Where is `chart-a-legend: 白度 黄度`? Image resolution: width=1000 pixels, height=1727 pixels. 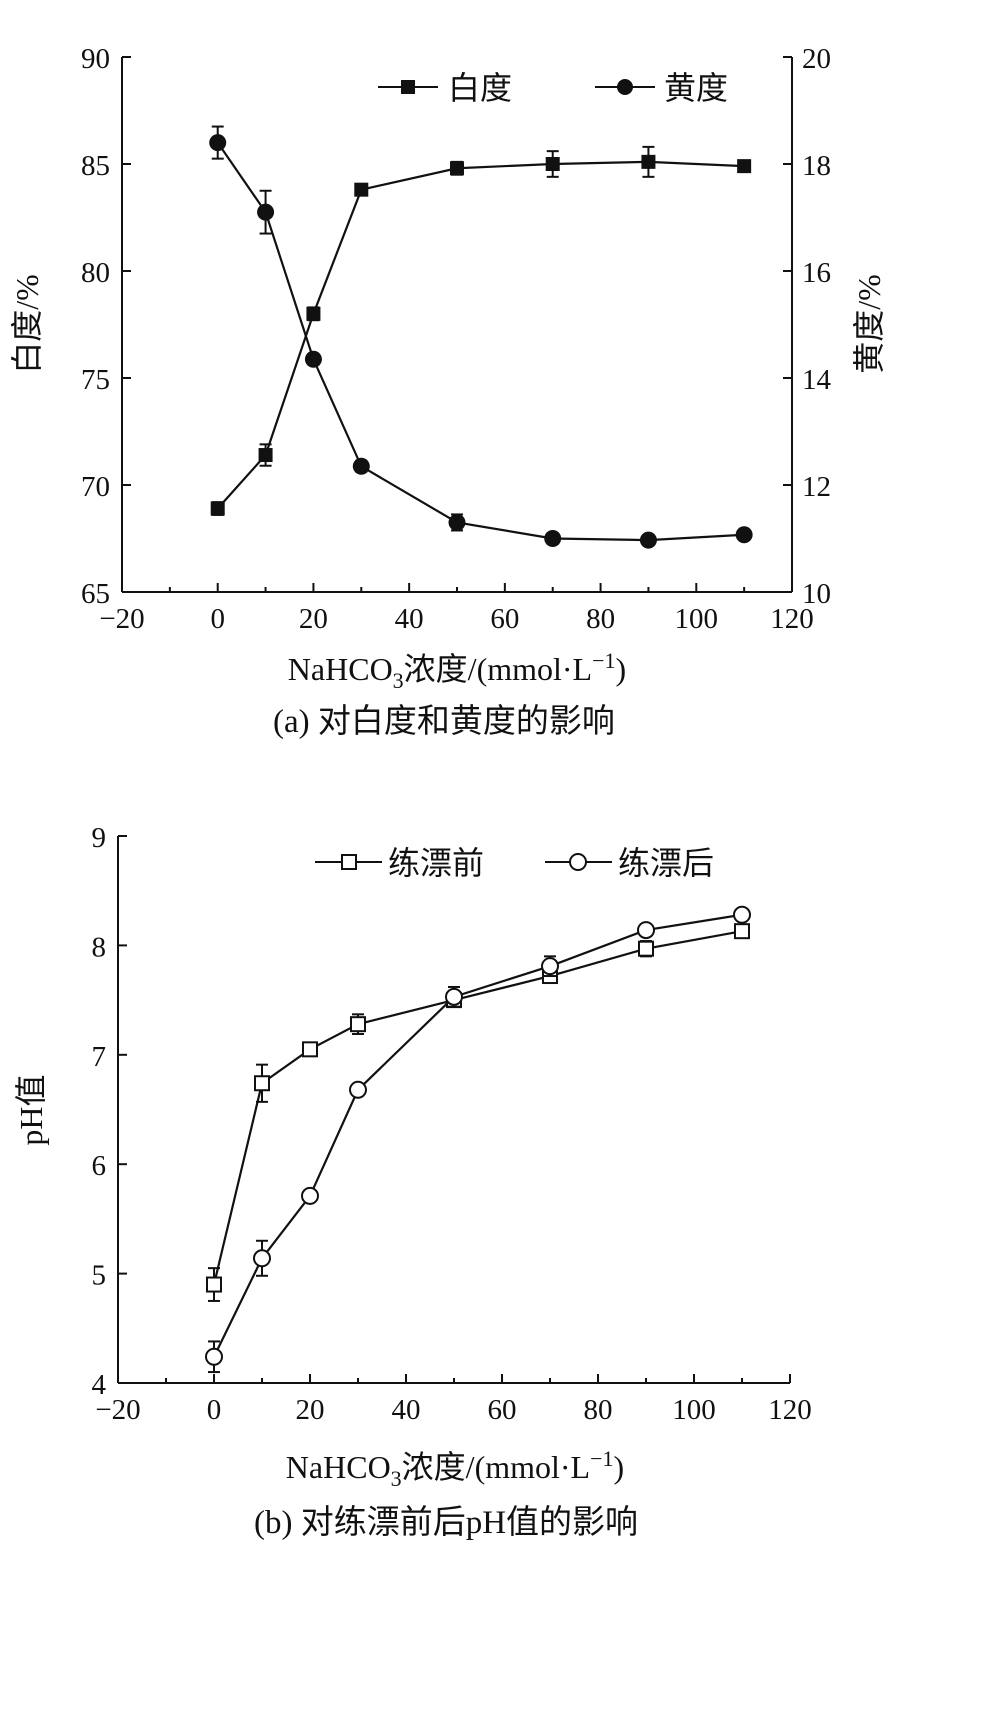
chart-a-legend: 白度 黄度 is located at coordinates (553, 88).